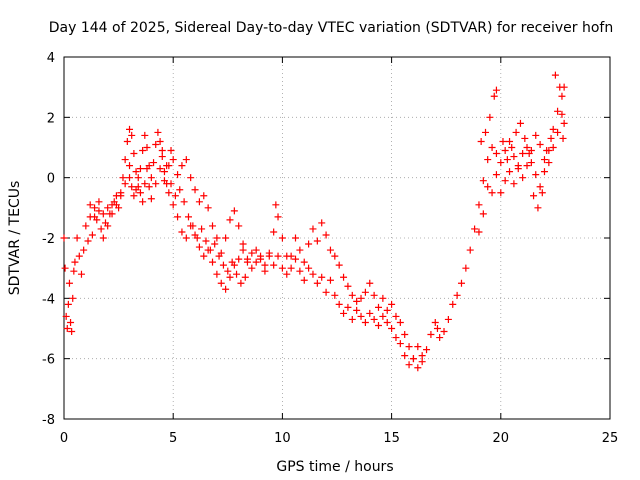  Describe the element at coordinates (391, 438) in the screenshot. I see `x-tick-label: 15` at that location.